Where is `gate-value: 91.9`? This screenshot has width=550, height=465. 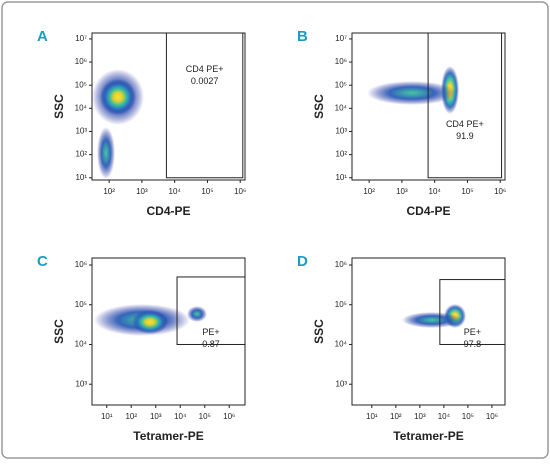
gate-value: 91.9 is located at coordinates (465, 136).